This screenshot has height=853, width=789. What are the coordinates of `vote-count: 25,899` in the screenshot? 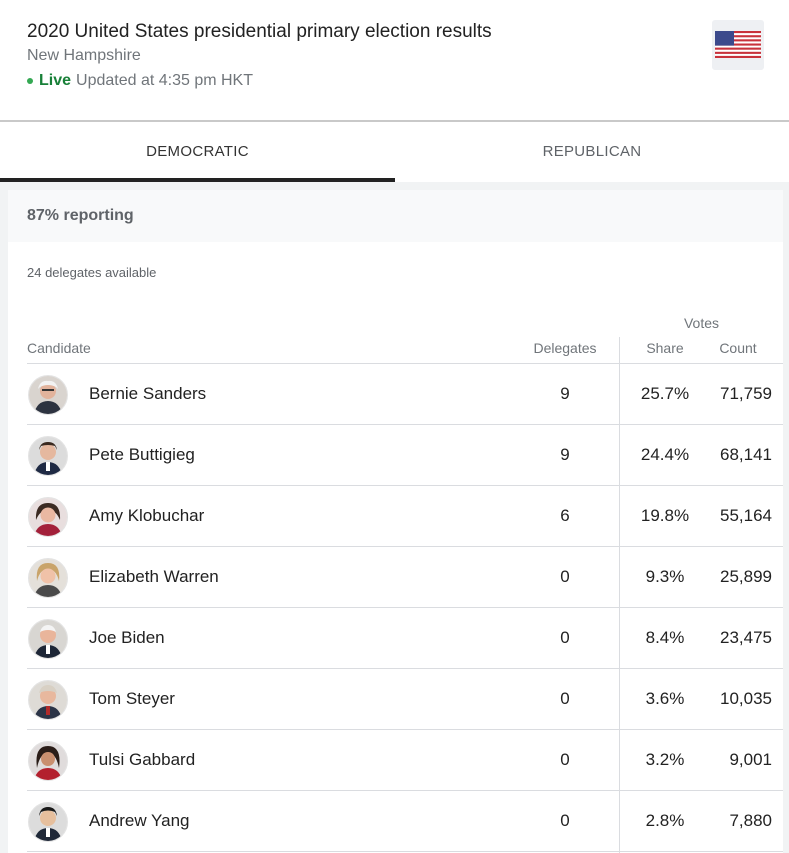 It's located at (746, 576).